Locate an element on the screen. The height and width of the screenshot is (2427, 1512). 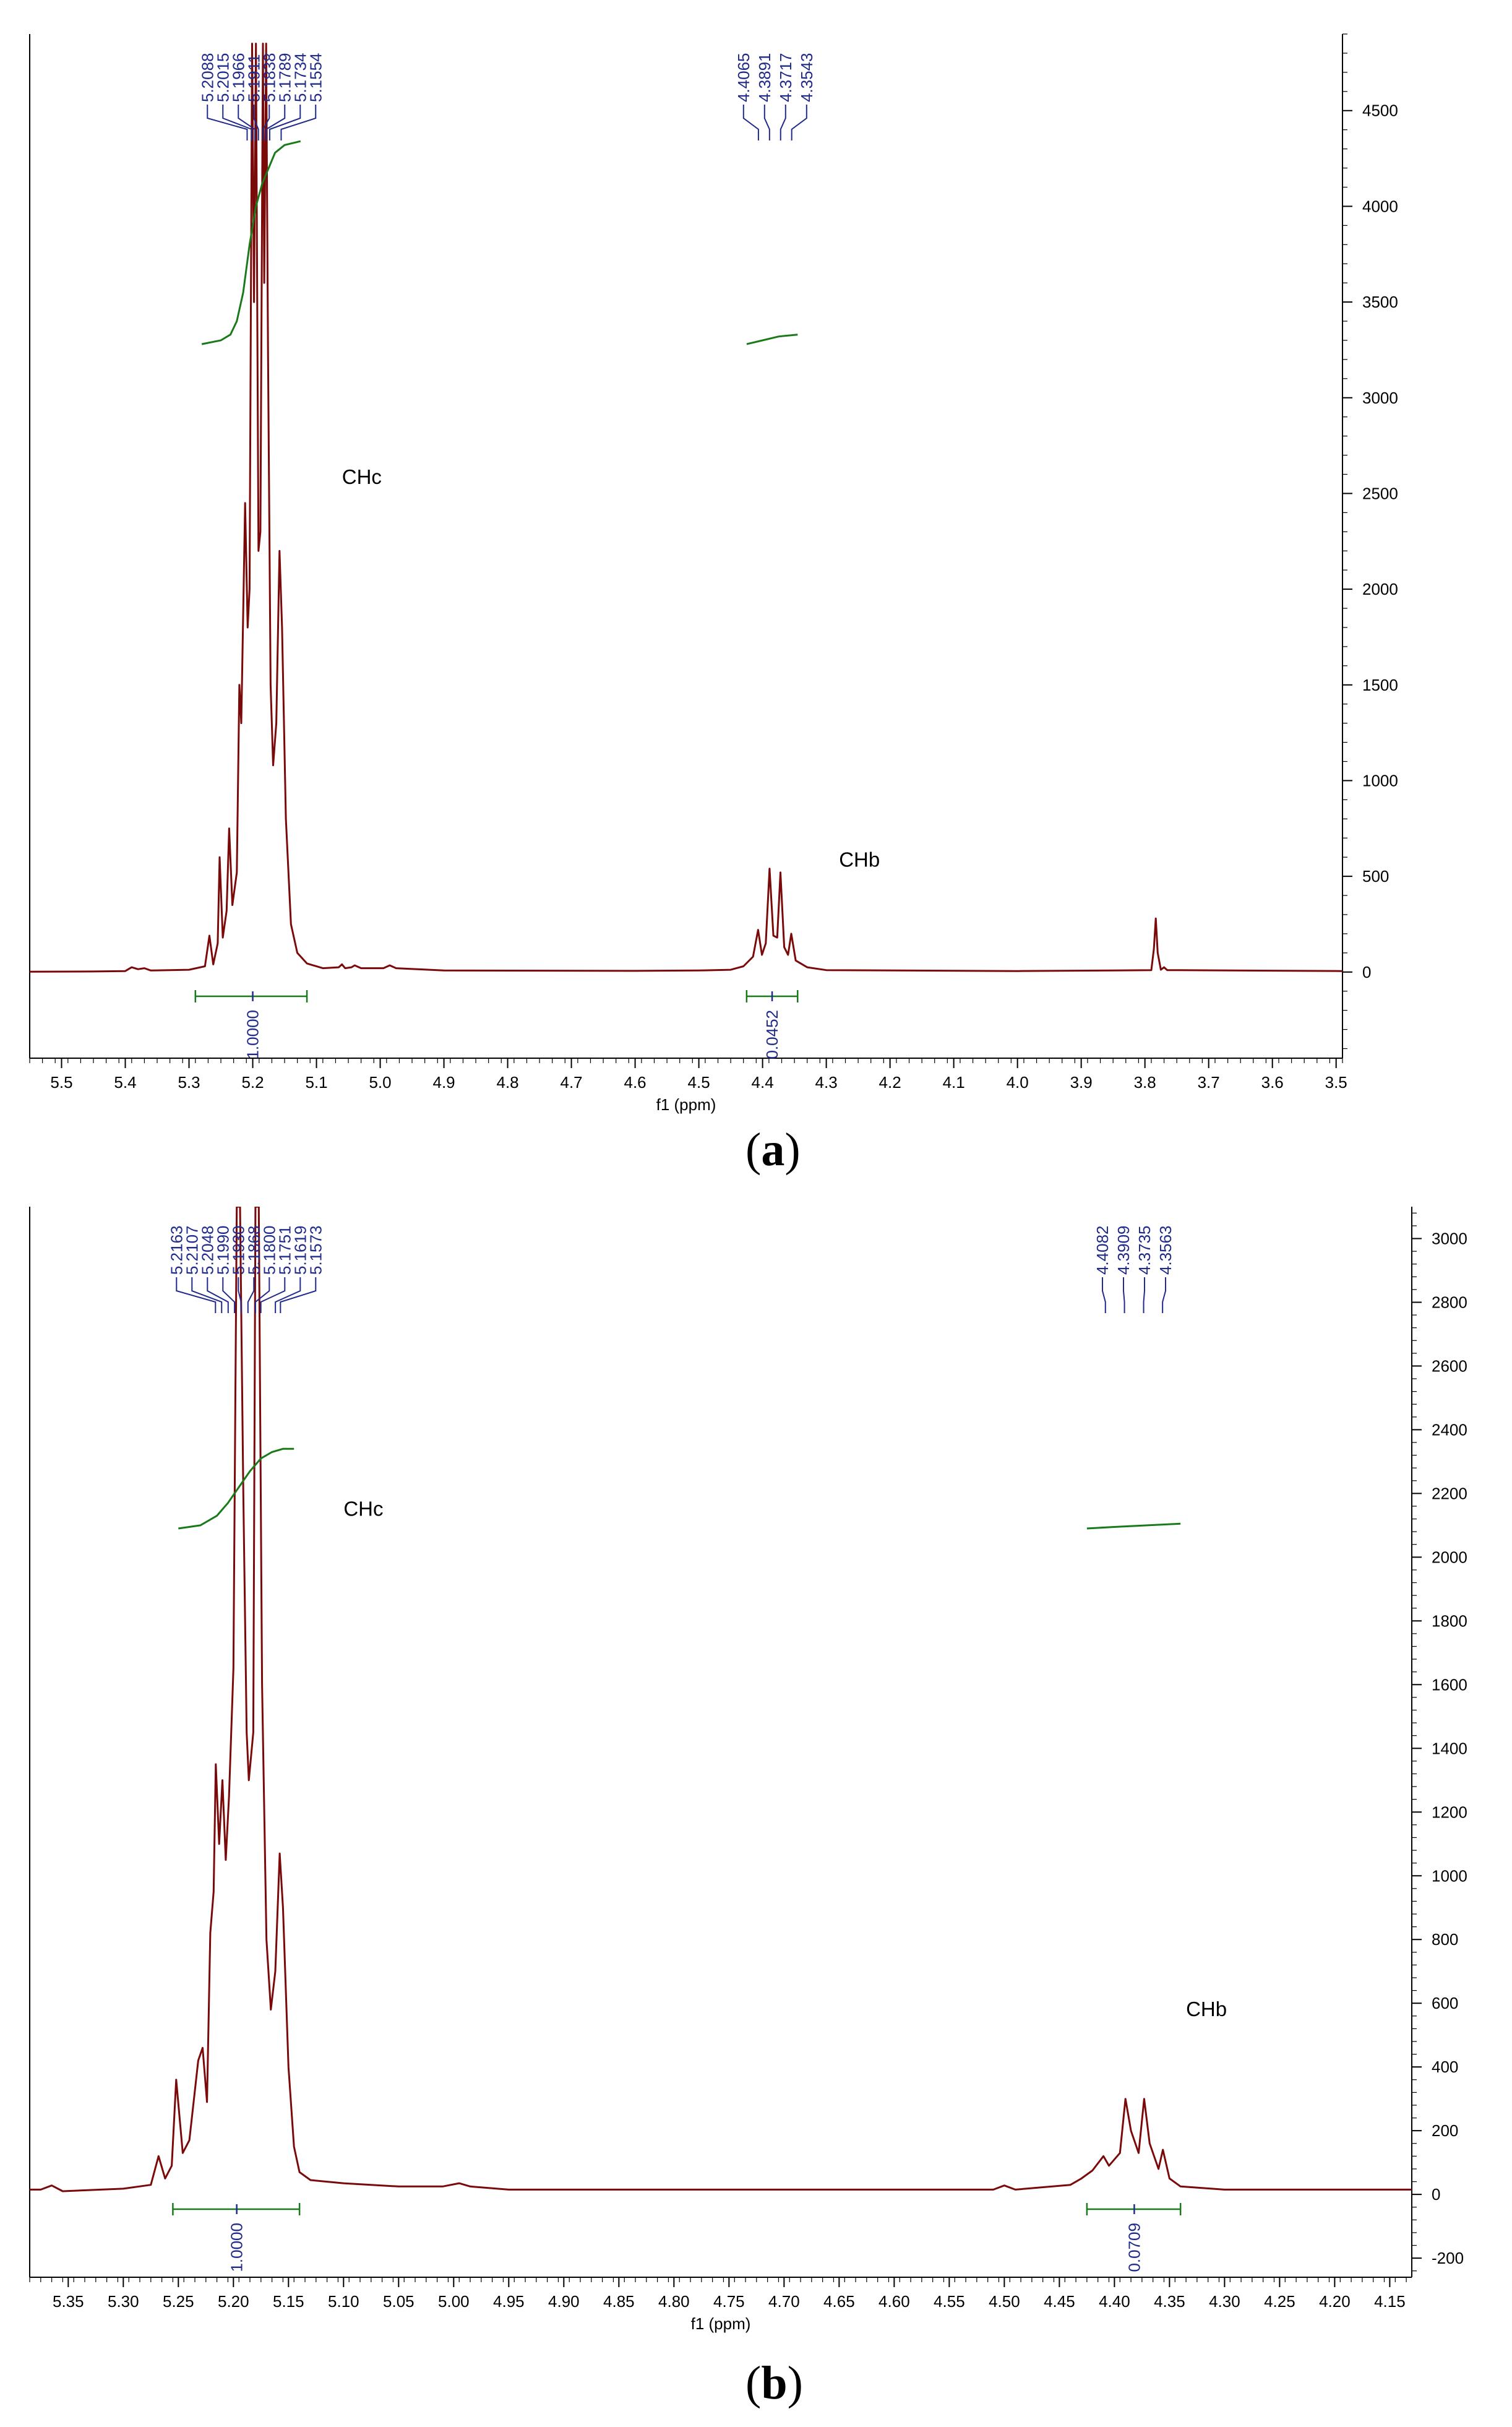
y-tick-label: 2200 is located at coordinates (1450, 1493).